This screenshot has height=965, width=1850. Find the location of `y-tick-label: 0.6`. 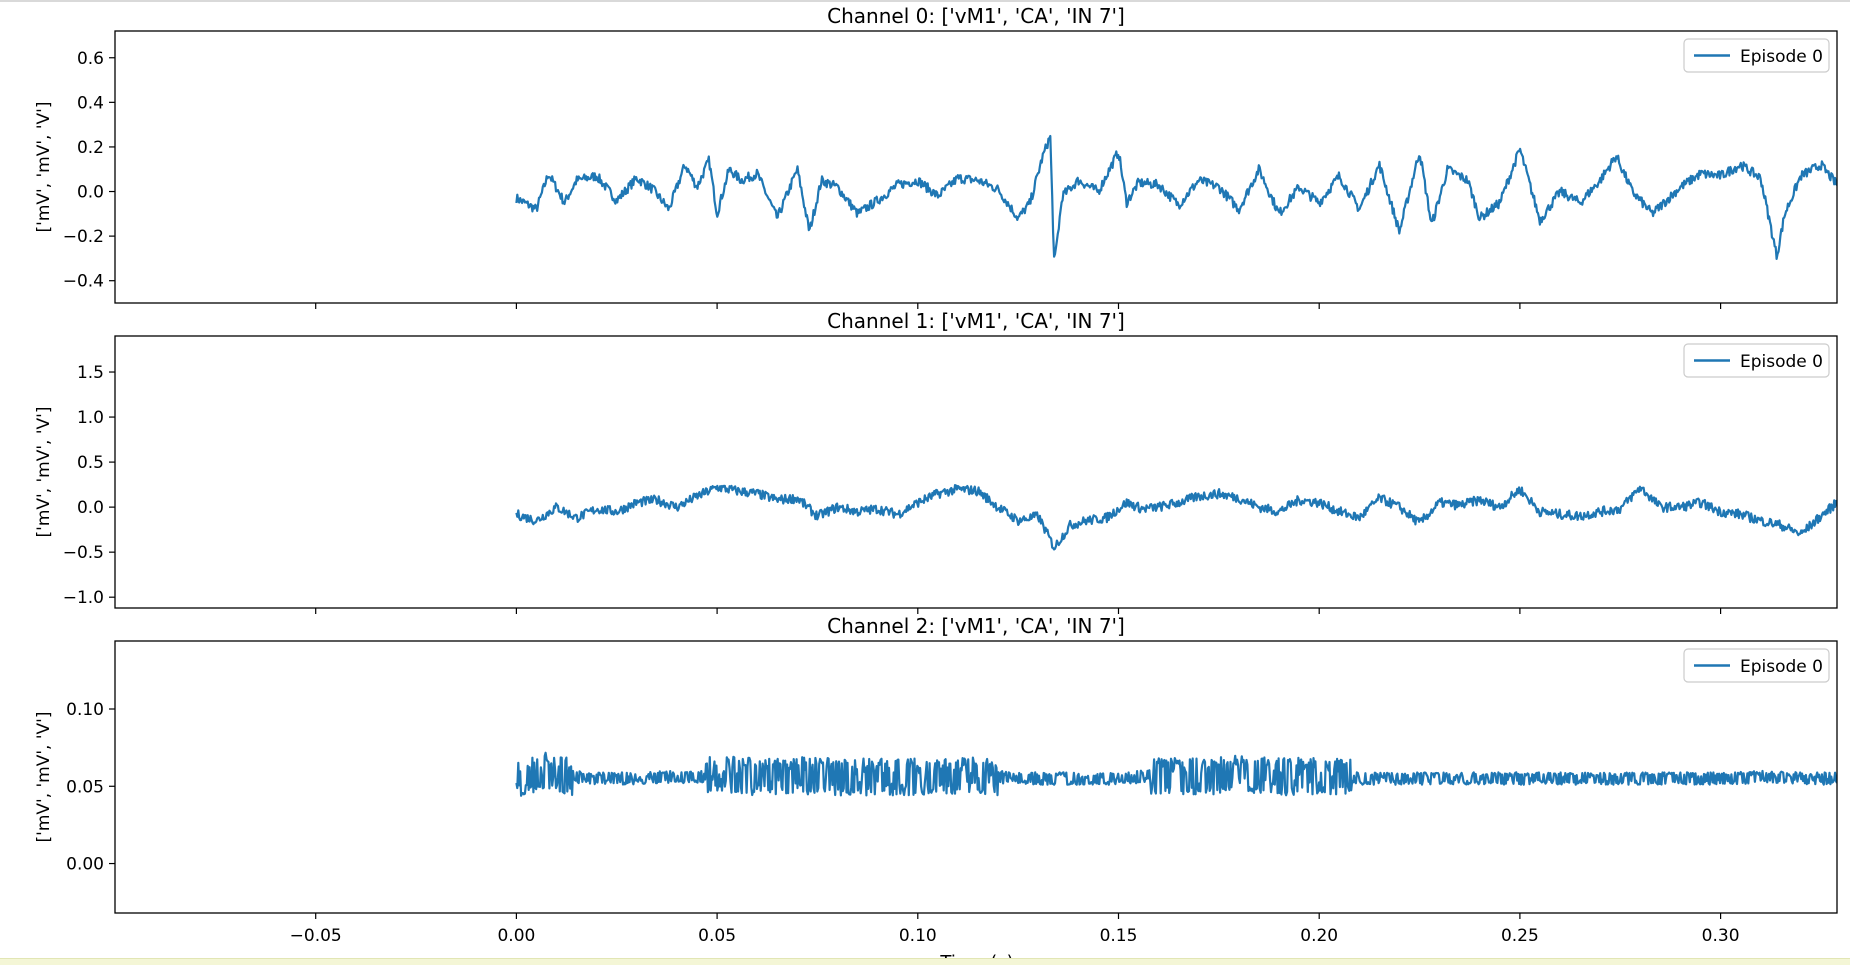

y-tick-label: 0.6 is located at coordinates (90, 59).